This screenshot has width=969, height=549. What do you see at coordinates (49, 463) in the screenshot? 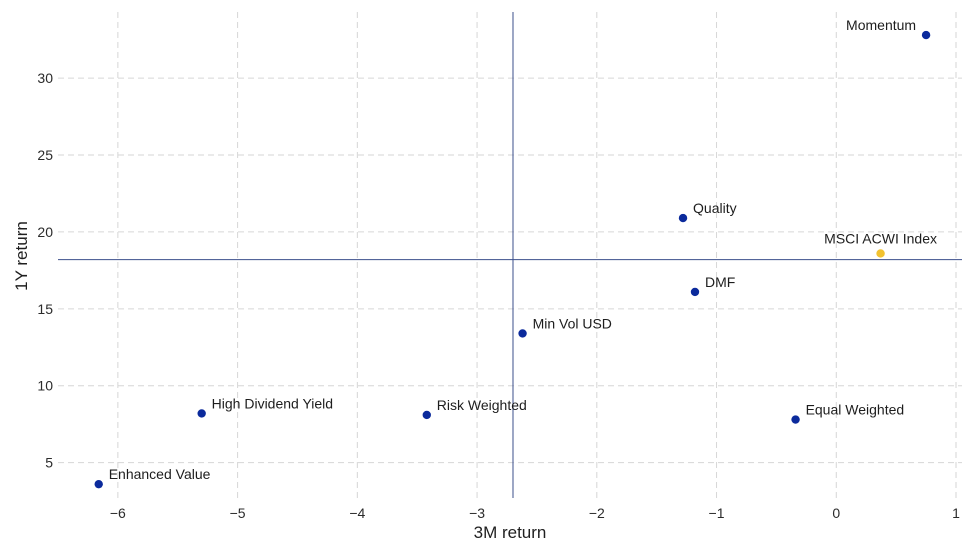
I see `y-tick-label: 5` at bounding box center [49, 463].